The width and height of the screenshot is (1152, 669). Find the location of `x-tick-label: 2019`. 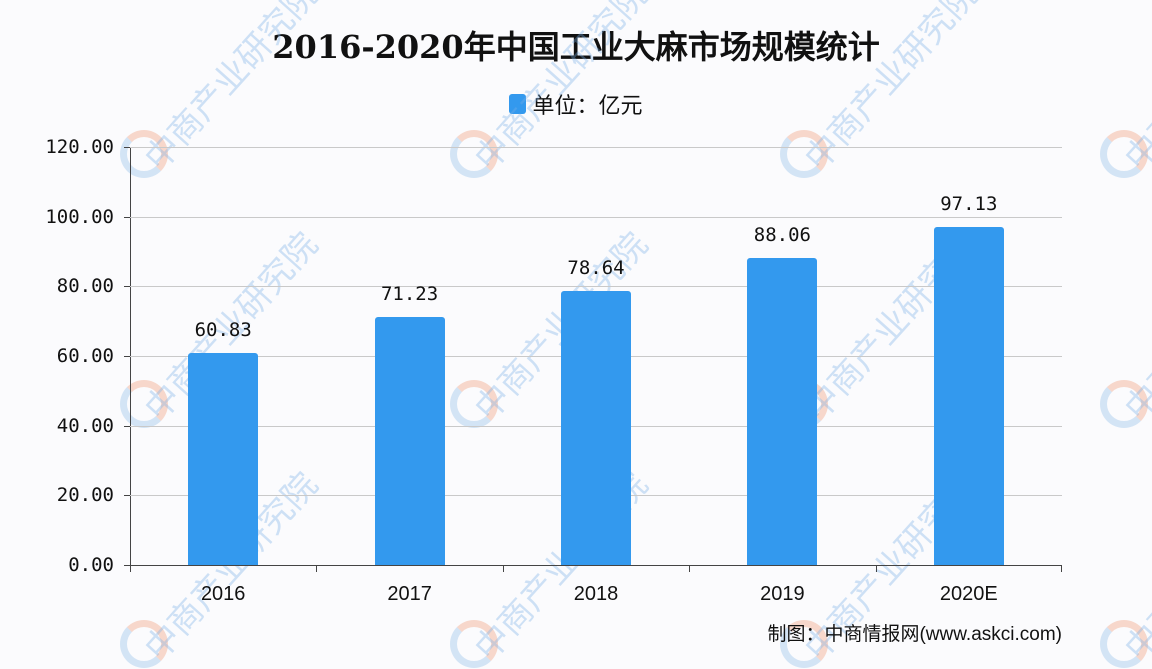

x-tick-label: 2019 is located at coordinates (782, 594).